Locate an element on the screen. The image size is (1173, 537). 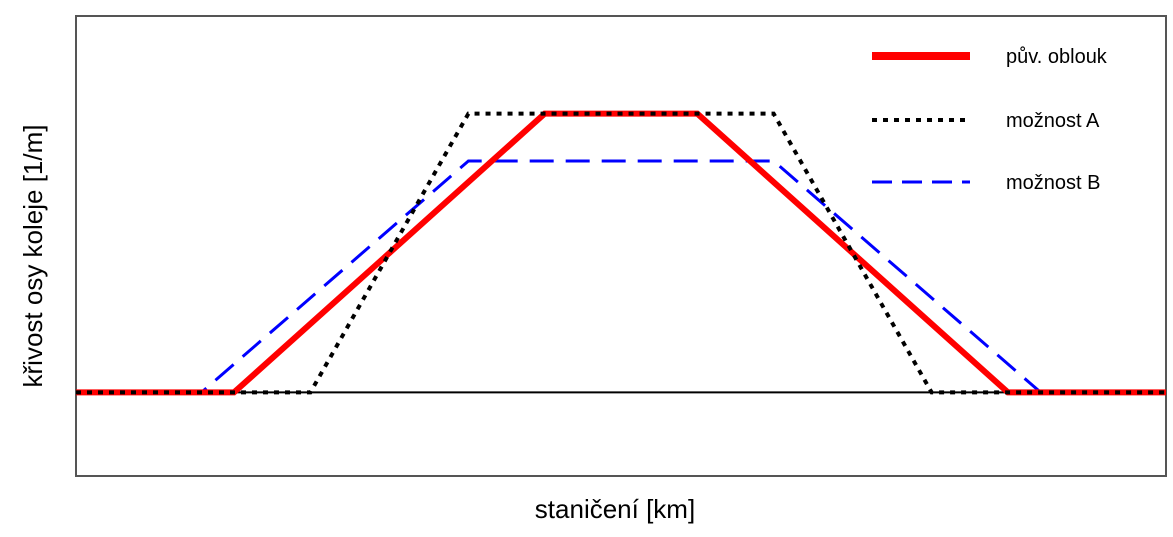
x-axis-label: staničení [km] is located at coordinates (615, 509).